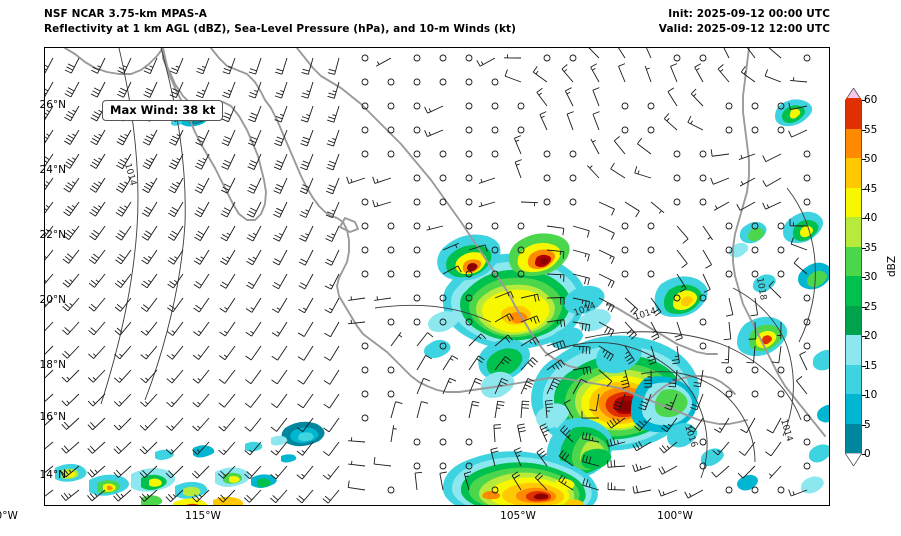  What do you see at coordinates (176, 473) in the screenshot?
I see `refl-offshore-southwest` at bounding box center [176, 473].